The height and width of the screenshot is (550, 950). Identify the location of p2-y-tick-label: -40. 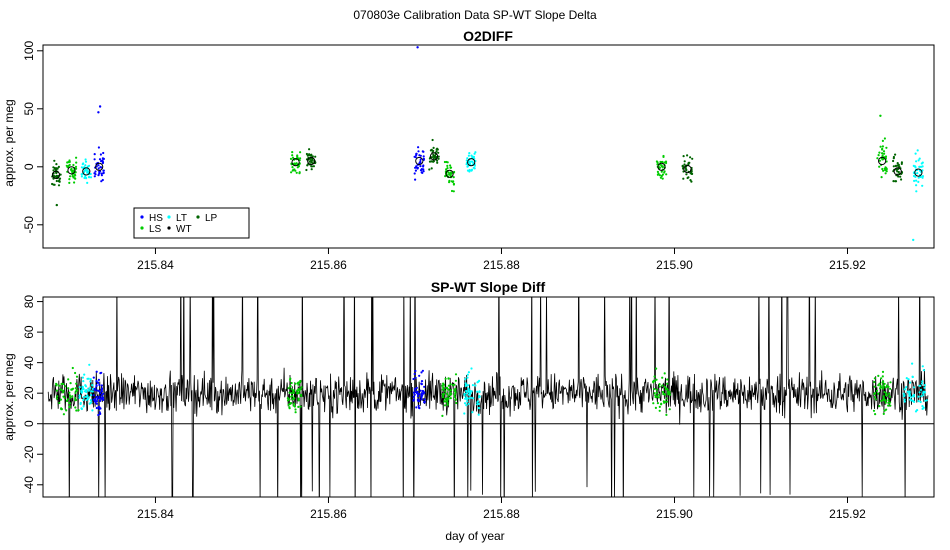
(29, 485).